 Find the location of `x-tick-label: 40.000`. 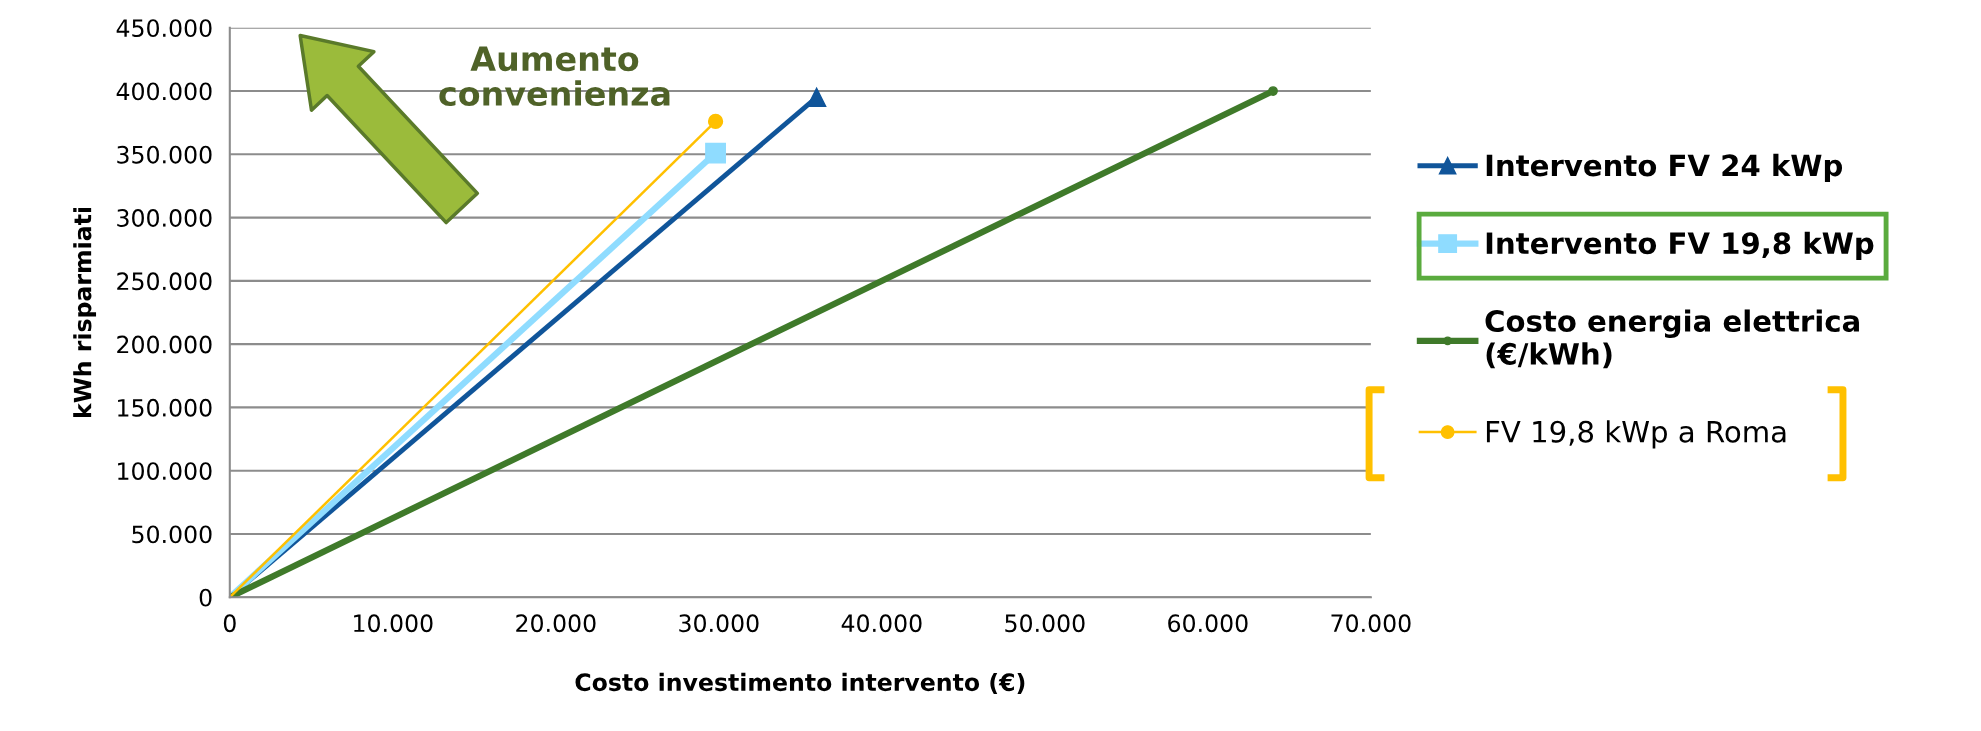

x-tick-label: 40.000 is located at coordinates (881, 623).